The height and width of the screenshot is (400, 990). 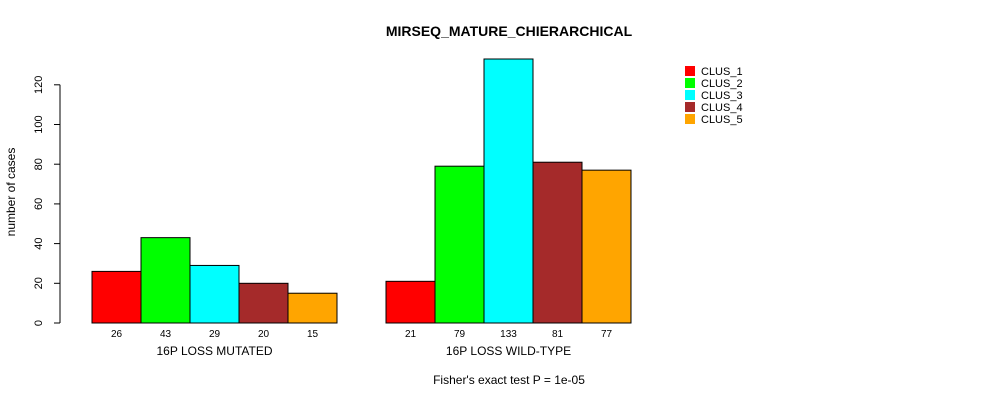 I want to click on chart-title: MIRSEQ_MATURE_CHIERARCHICAL, so click(x=509, y=31).